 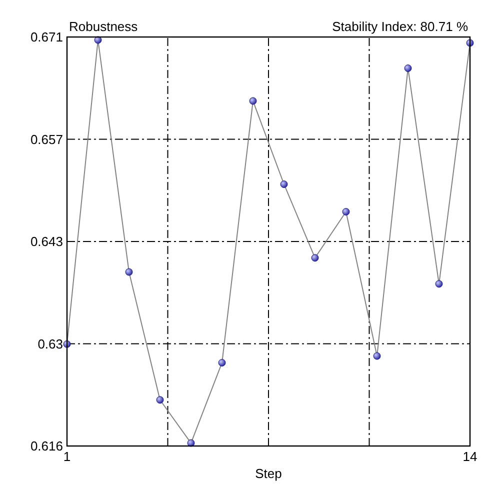 What do you see at coordinates (46, 139) in the screenshot?
I see `y-tick-label: 0.657` at bounding box center [46, 139].